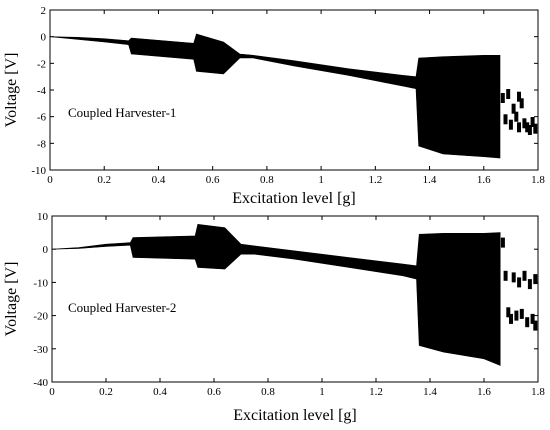  Describe the element at coordinates (11, 299) in the screenshot. I see `y-axis-title-2: Voltage [V]` at that location.